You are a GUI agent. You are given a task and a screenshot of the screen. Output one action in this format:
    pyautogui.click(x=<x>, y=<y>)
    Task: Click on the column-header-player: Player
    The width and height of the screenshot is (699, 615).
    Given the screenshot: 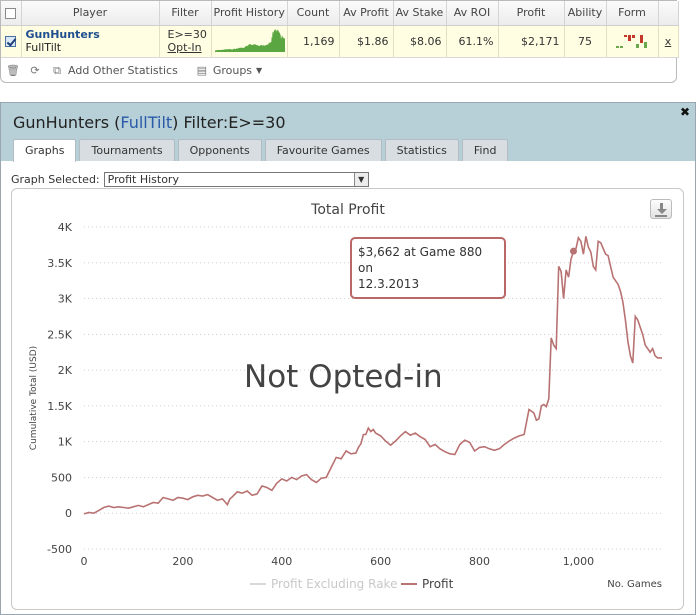 What is the action you would take?
    pyautogui.click(x=90, y=13)
    